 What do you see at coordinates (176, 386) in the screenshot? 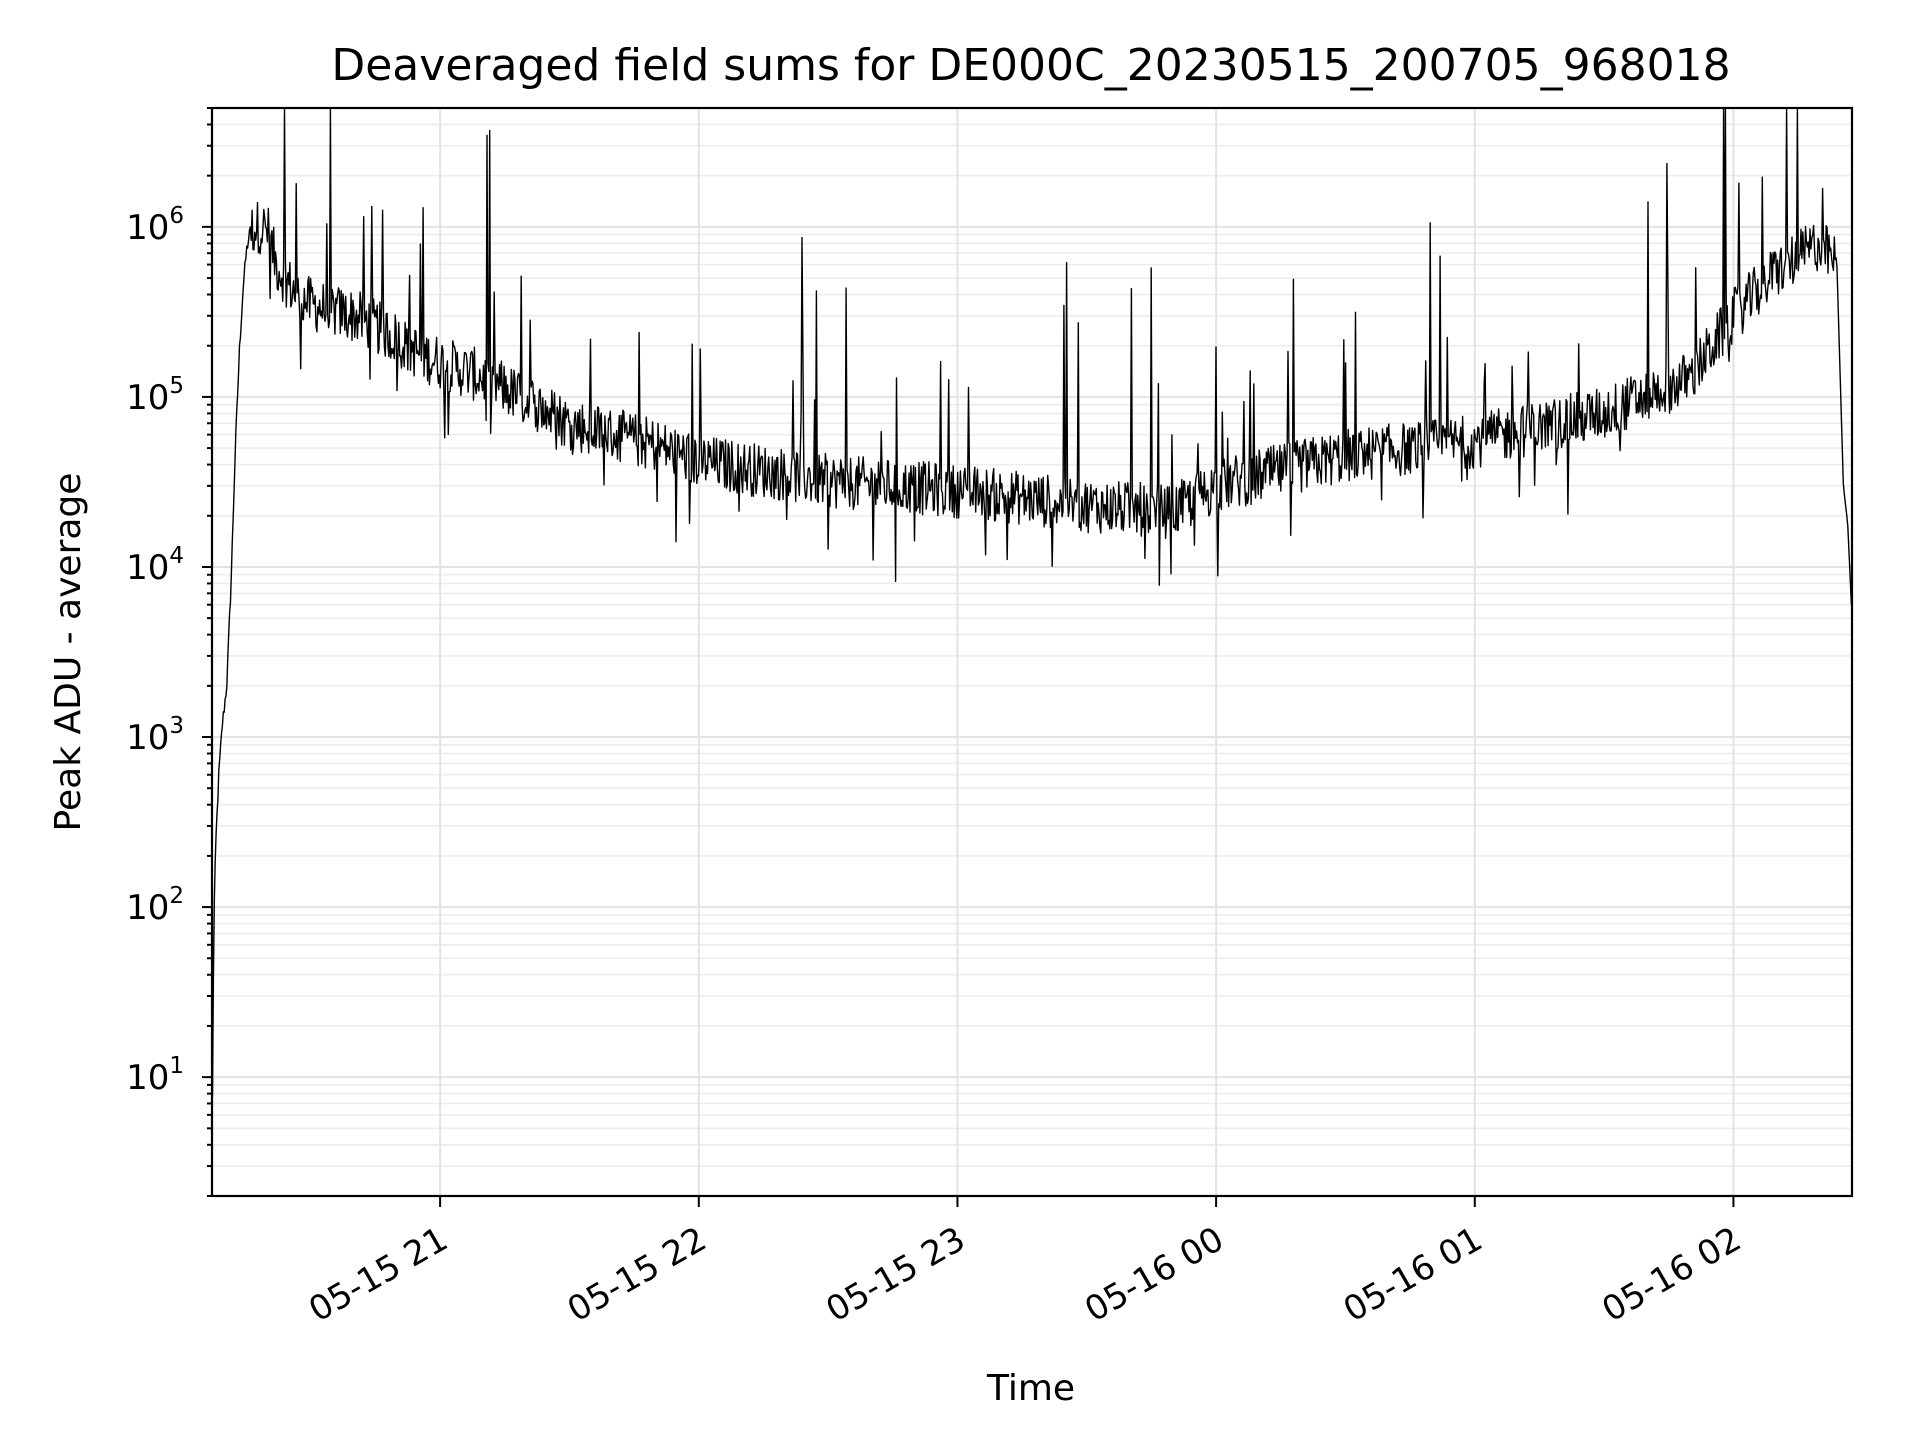
I see `y-tick-exponent: 5` at bounding box center [176, 386].